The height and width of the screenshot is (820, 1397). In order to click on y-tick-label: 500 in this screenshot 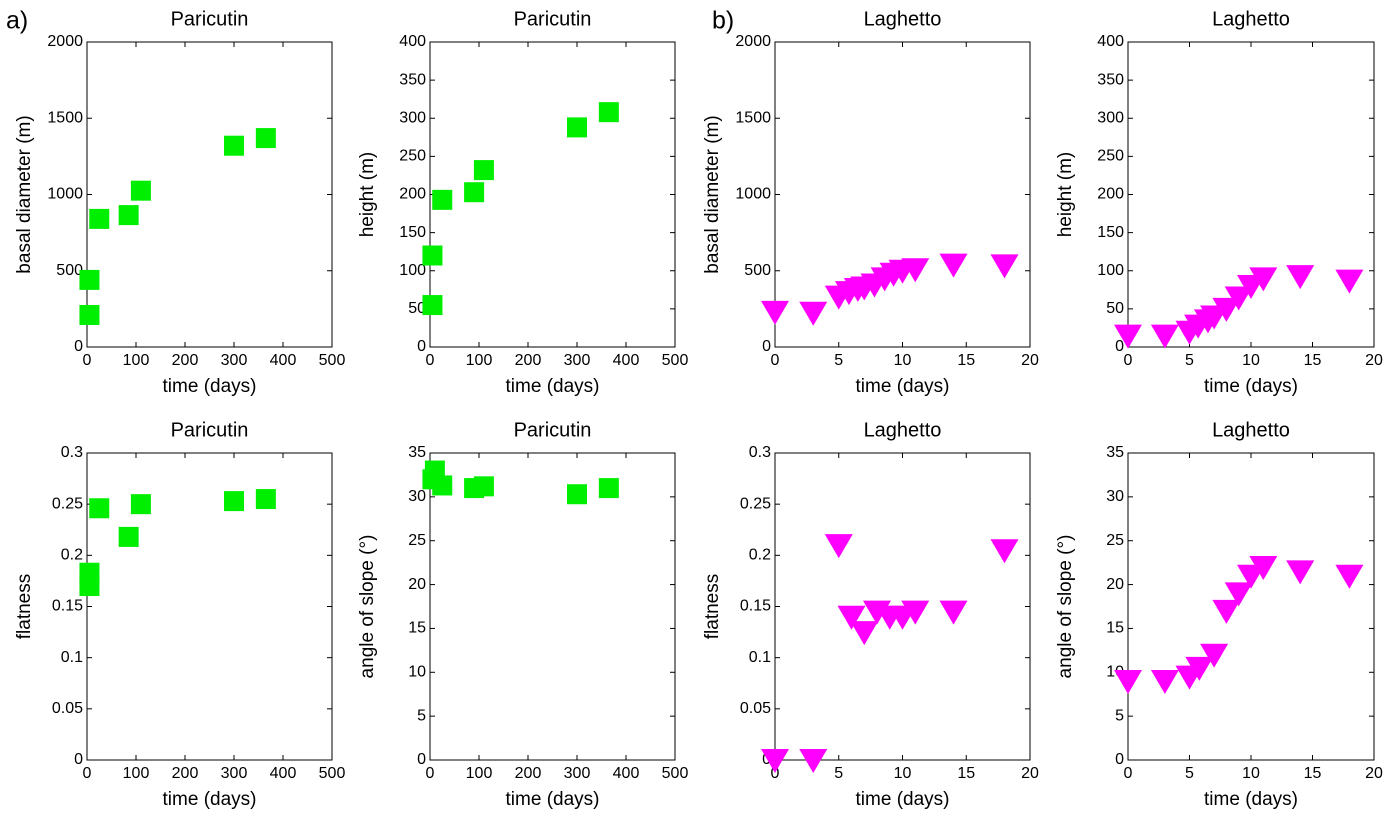, I will do `click(69, 270)`.